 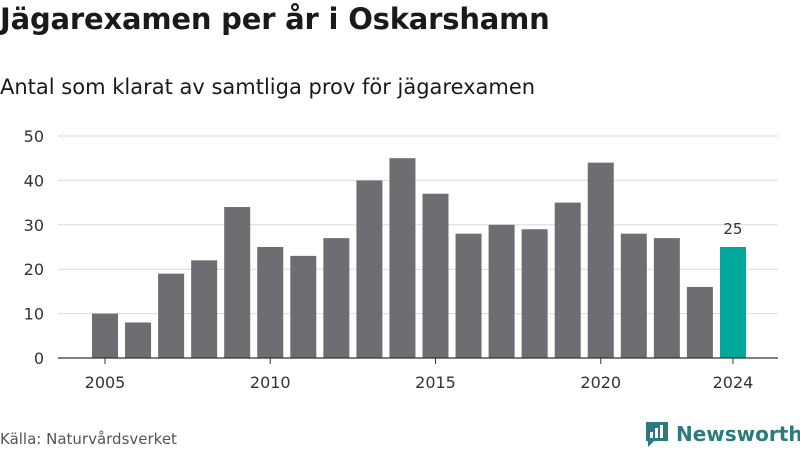 I want to click on bar-2010, so click(x=270, y=302).